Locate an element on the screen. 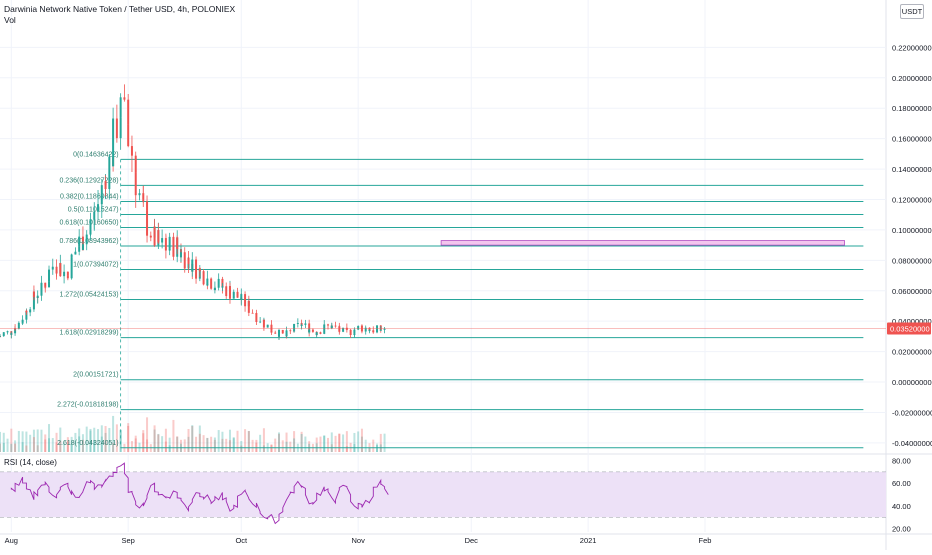  fib-level-label: 2.618(-0.04324051) is located at coordinates (88, 443).